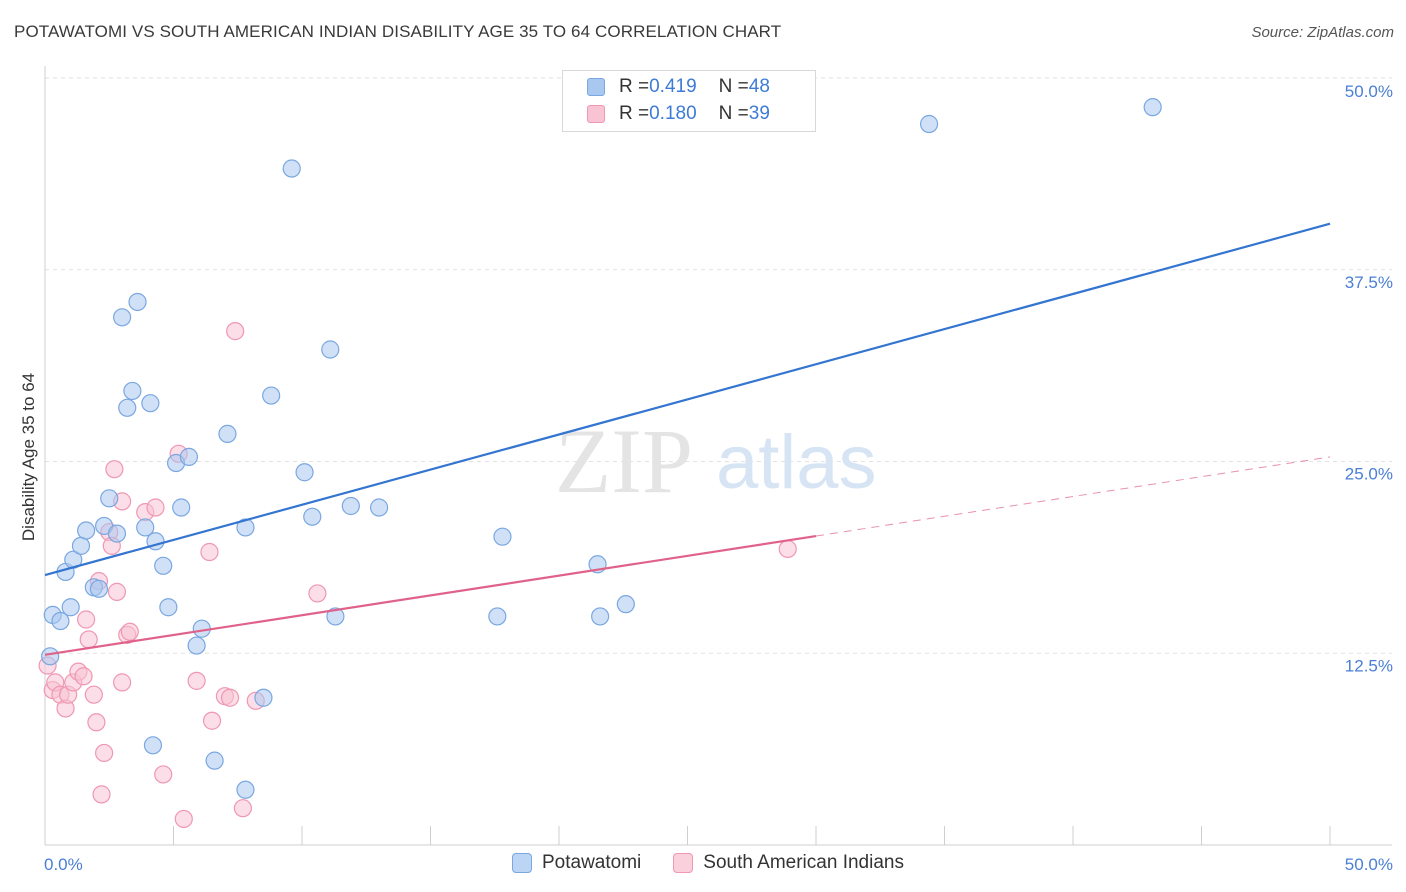  I want to click on watermark: ZIP atlas, so click(716, 461).